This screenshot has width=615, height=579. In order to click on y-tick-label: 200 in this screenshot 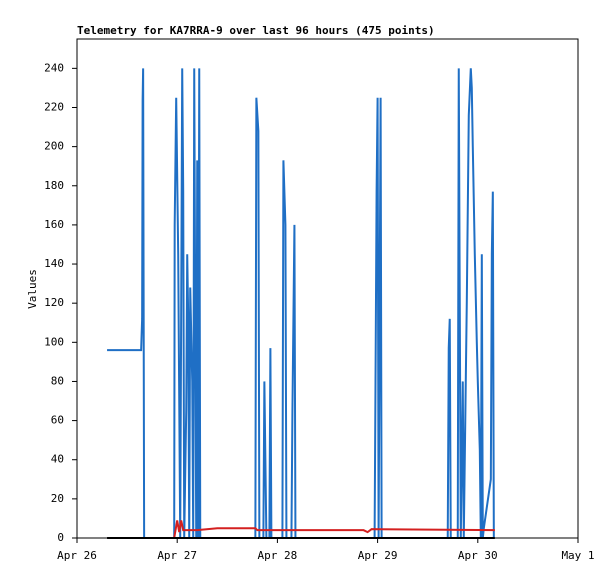, I will do `click(54, 146)`.